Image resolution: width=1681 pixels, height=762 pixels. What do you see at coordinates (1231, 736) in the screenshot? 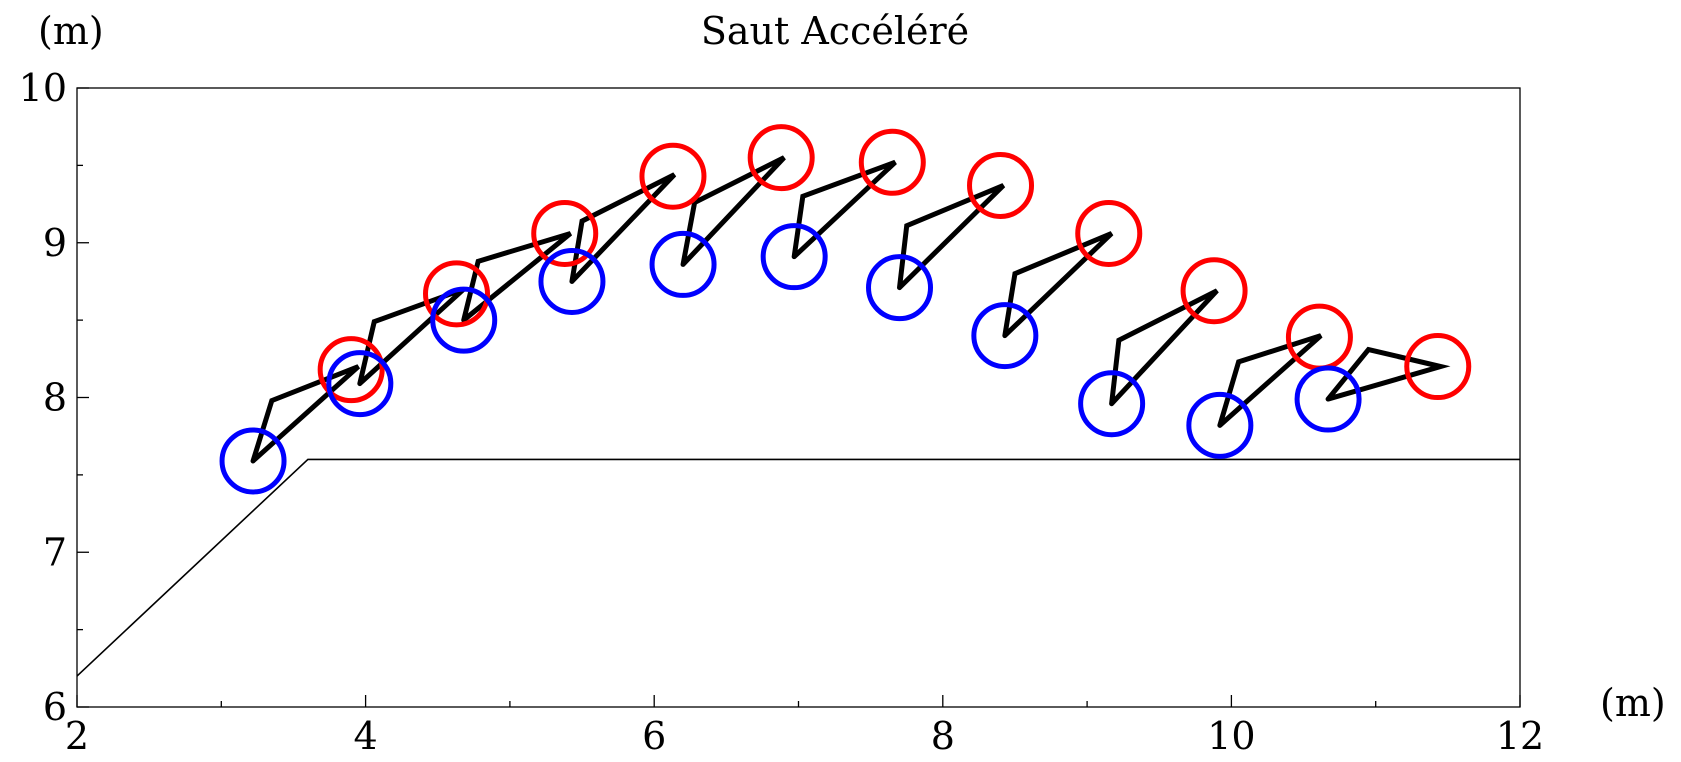
I see `x-tick-label: 10` at bounding box center [1231, 736].